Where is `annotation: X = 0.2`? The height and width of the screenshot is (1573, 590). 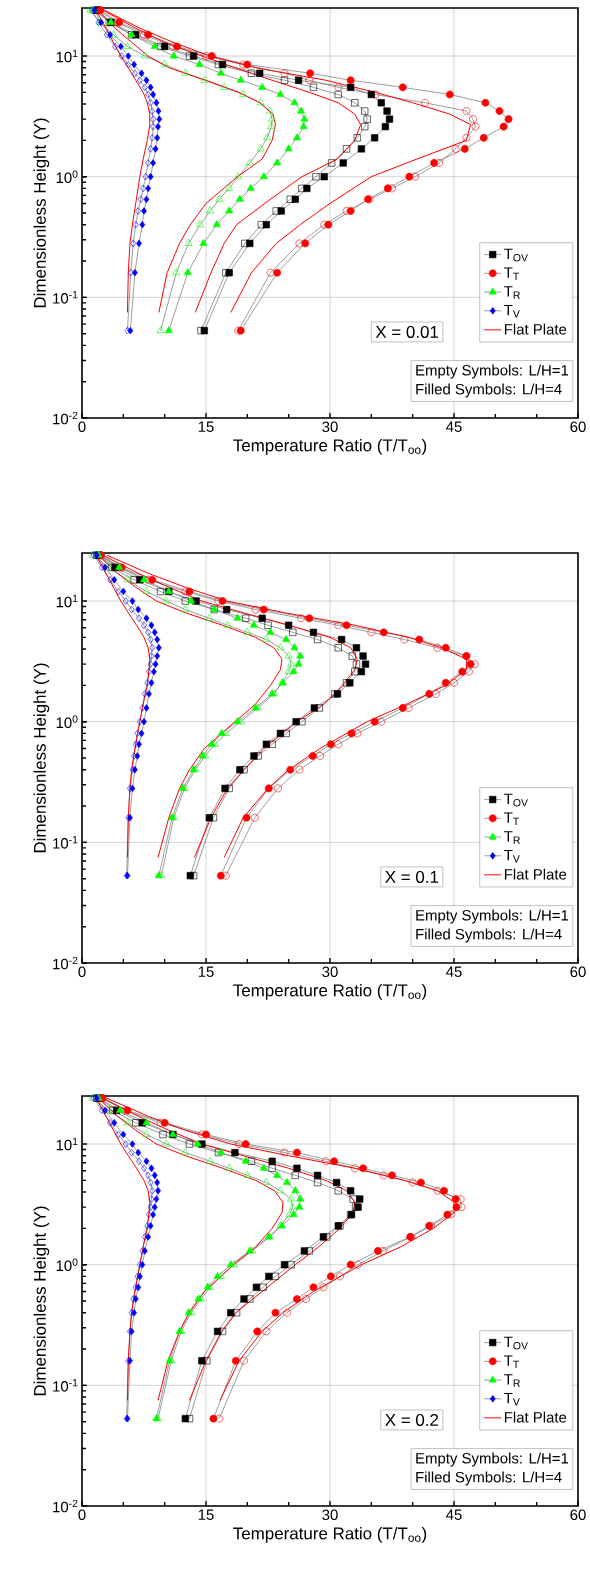
annotation: X = 0.2 is located at coordinates (412, 1419).